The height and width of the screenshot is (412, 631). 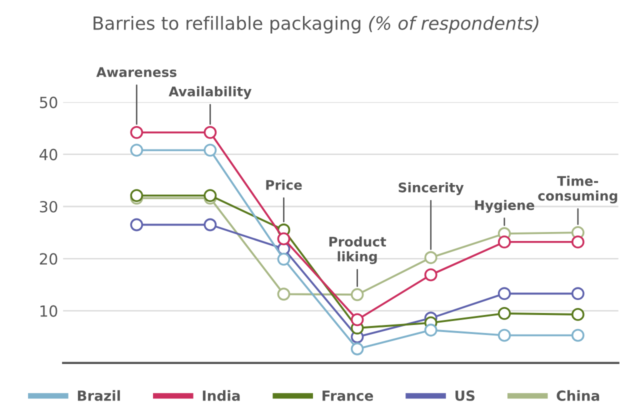 I want to click on chart-title: Barries to refillable packaging, so click(x=227, y=25).